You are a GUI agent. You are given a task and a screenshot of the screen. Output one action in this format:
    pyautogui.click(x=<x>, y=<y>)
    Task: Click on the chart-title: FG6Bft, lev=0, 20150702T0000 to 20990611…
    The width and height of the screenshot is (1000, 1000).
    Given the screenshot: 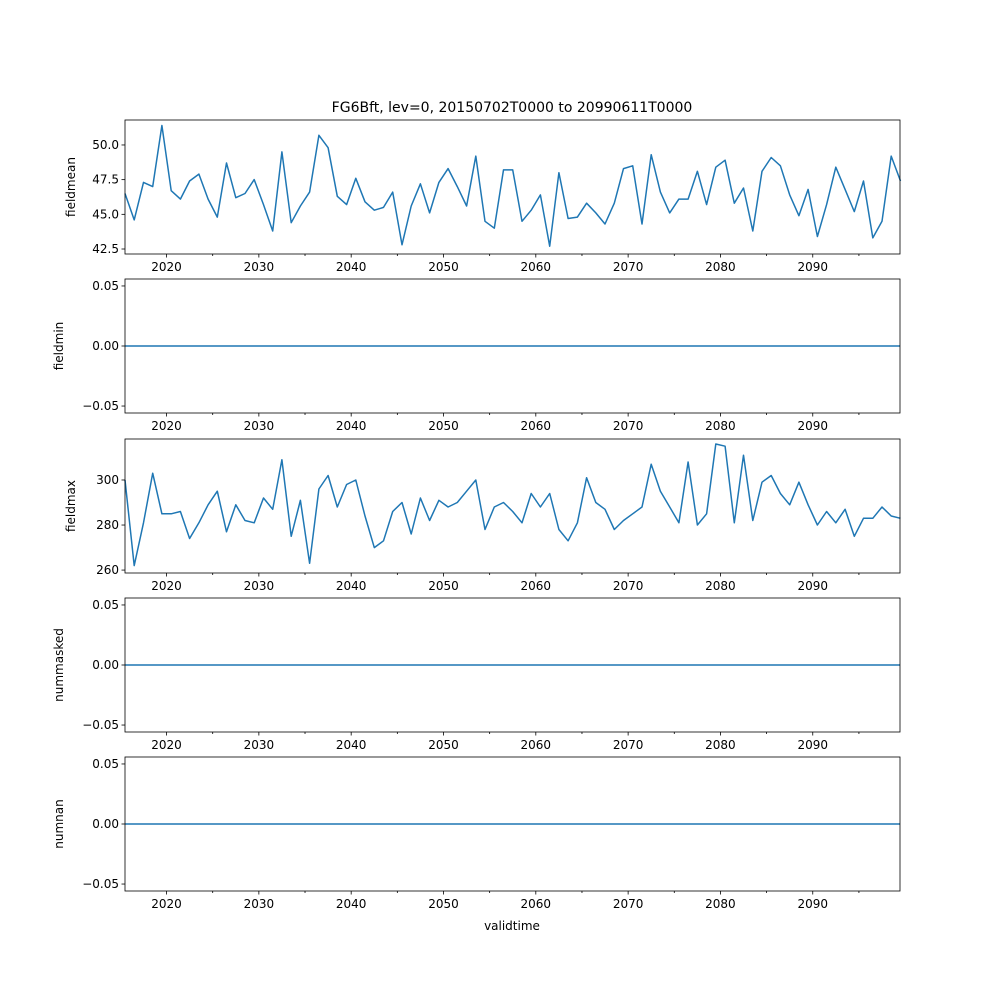 What is the action you would take?
    pyautogui.click(x=512, y=108)
    